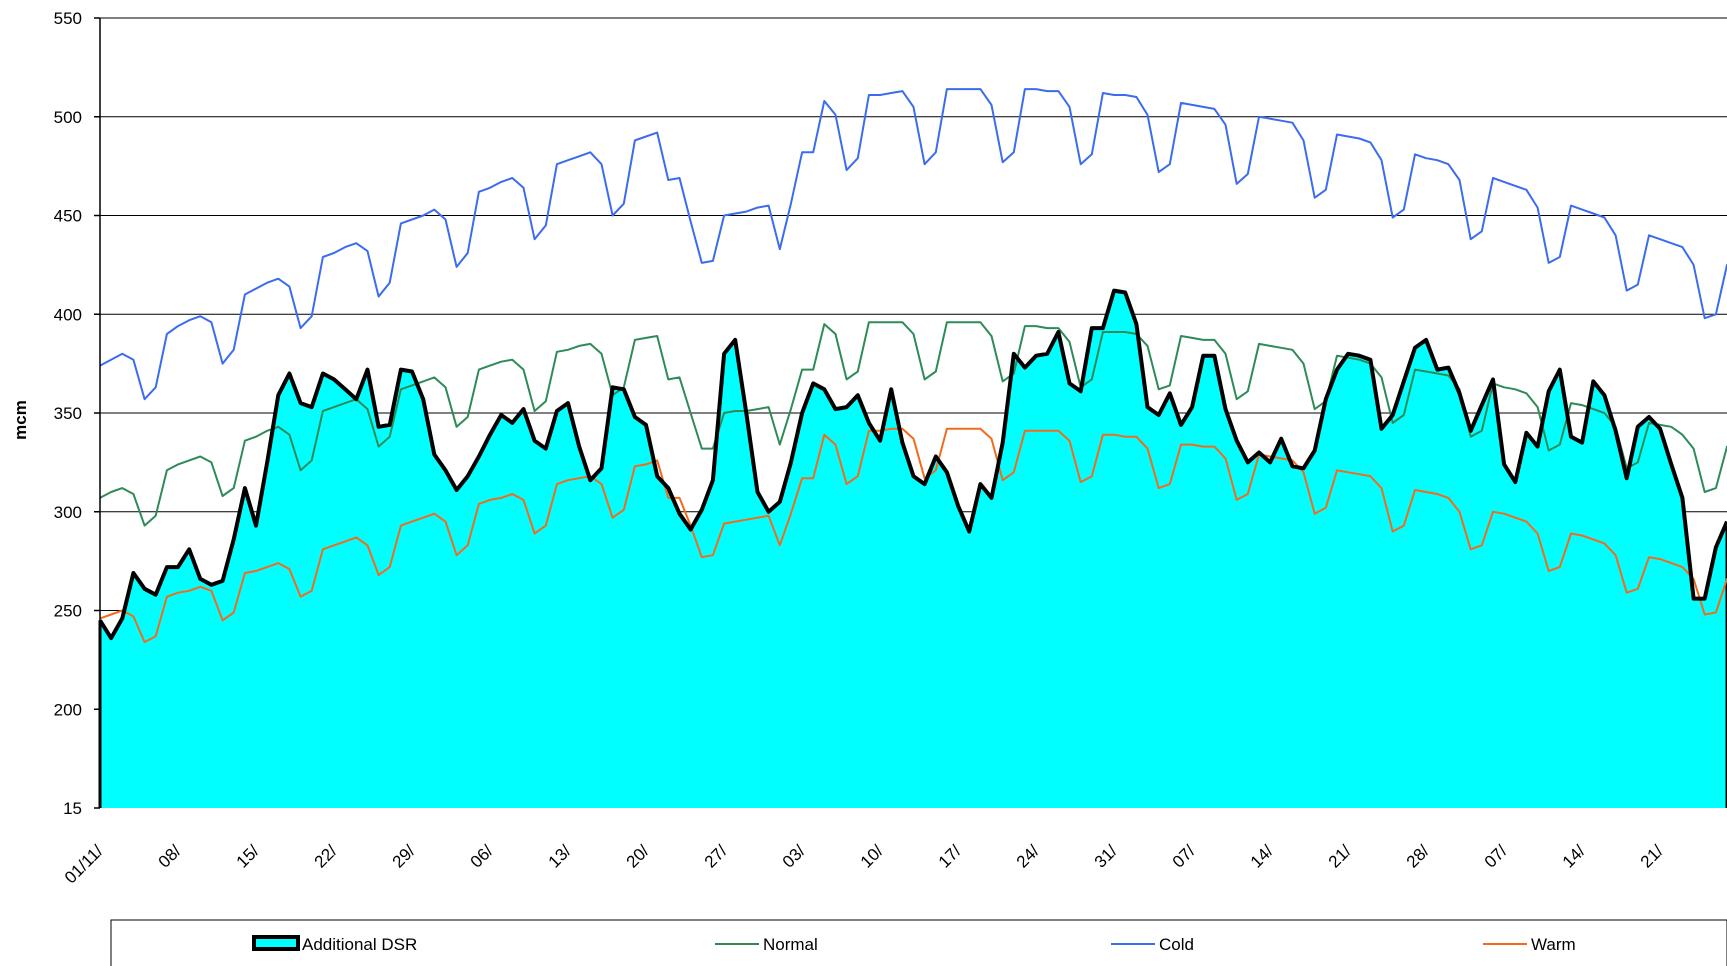 The width and height of the screenshot is (1727, 966). Describe the element at coordinates (68, 216) in the screenshot. I see `y-tick-label: 450` at that location.